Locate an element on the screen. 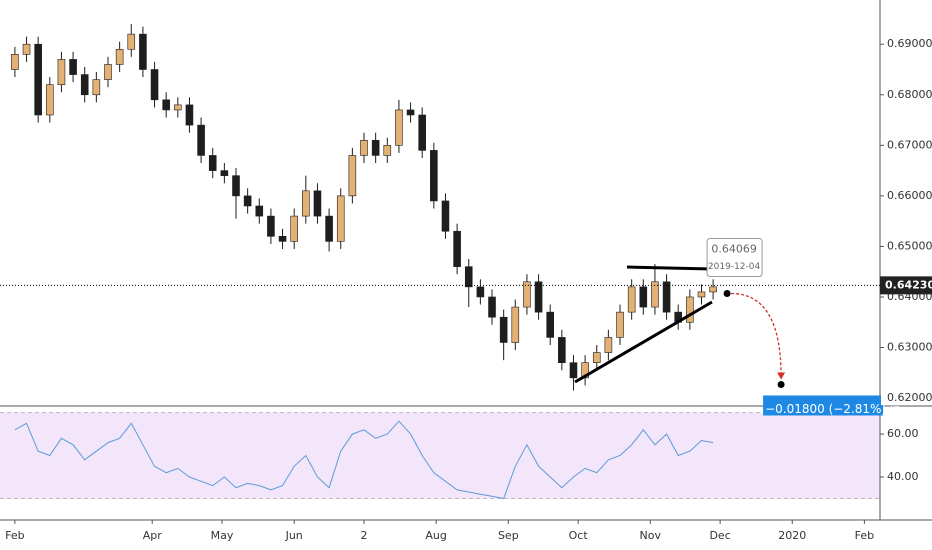  last-price-box is located at coordinates (906, 285).